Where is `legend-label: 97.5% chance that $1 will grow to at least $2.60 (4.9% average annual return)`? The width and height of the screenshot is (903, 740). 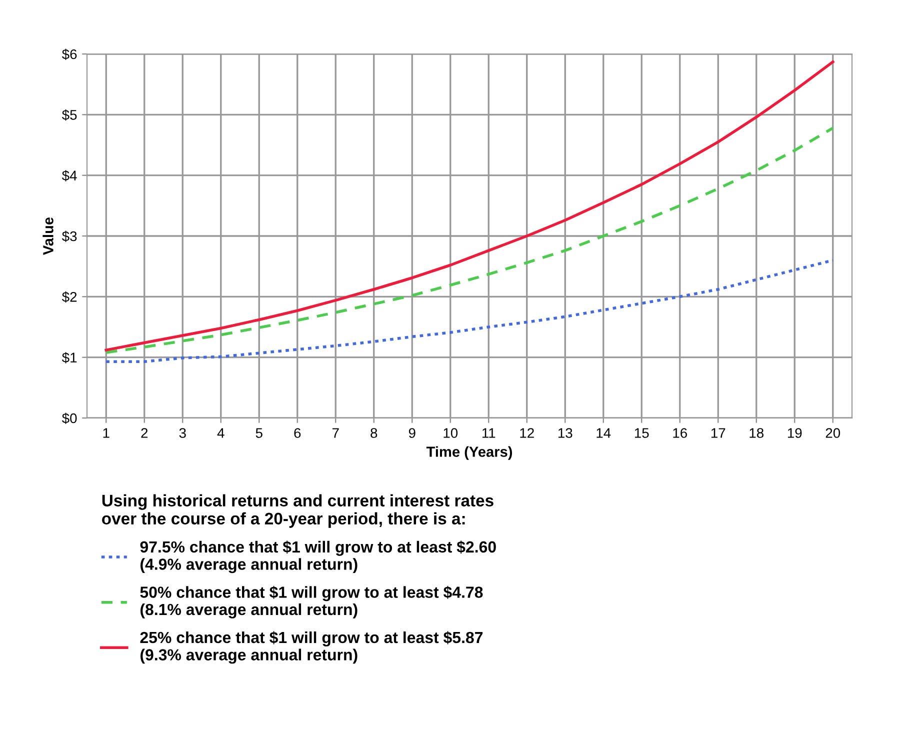 legend-label: 97.5% chance that $1 will grow to at least $2.60 (4.9% average annual return) is located at coordinates (318, 557).